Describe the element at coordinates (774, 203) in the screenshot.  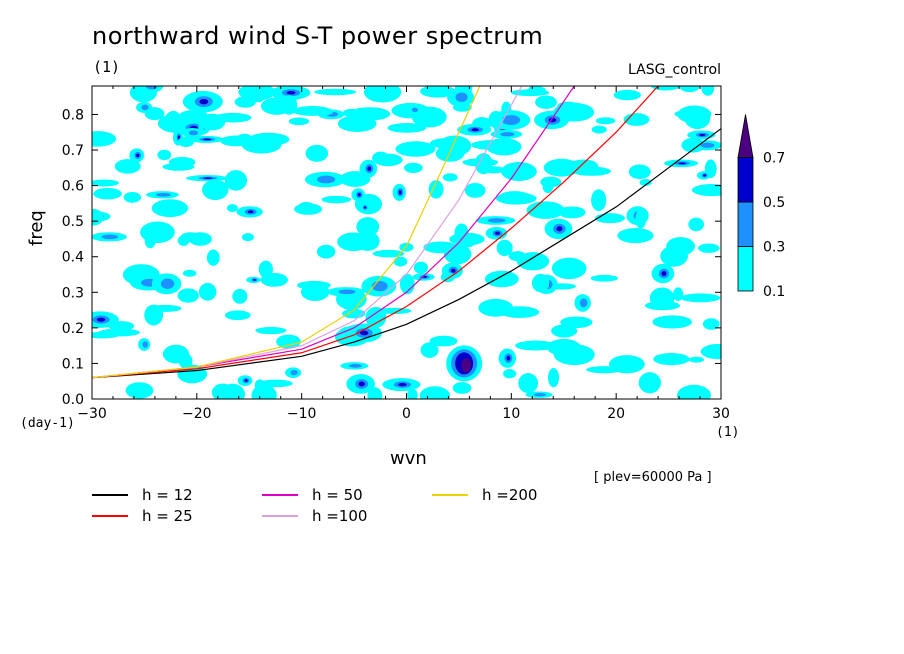
I see `colorbar-level-label: 0.5` at that location.